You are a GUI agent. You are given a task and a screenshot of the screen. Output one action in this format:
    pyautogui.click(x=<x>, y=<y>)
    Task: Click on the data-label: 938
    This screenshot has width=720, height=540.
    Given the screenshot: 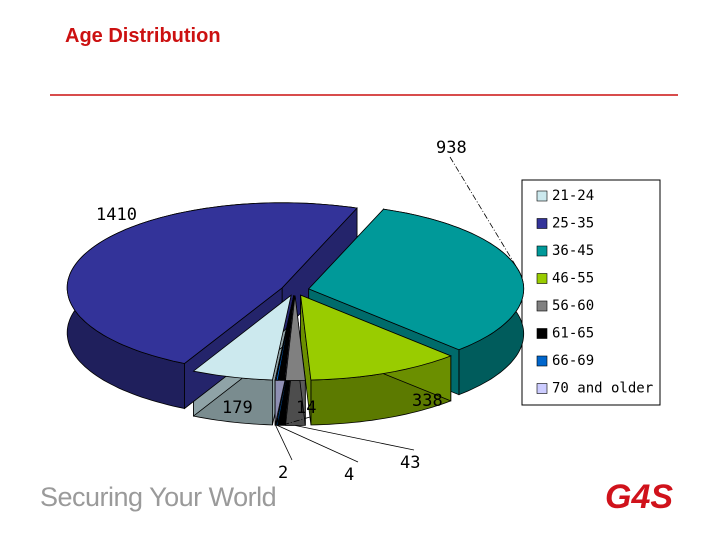 What is the action you would take?
    pyautogui.click(x=451, y=148)
    